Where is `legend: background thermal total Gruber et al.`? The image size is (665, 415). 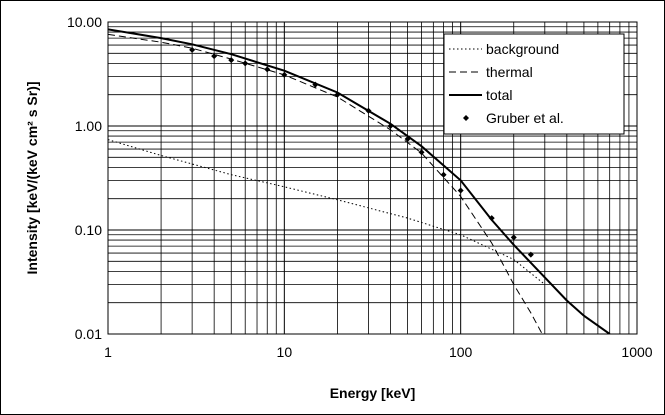
legend: background thermal total Gruber et al. is located at coordinates (534, 84).